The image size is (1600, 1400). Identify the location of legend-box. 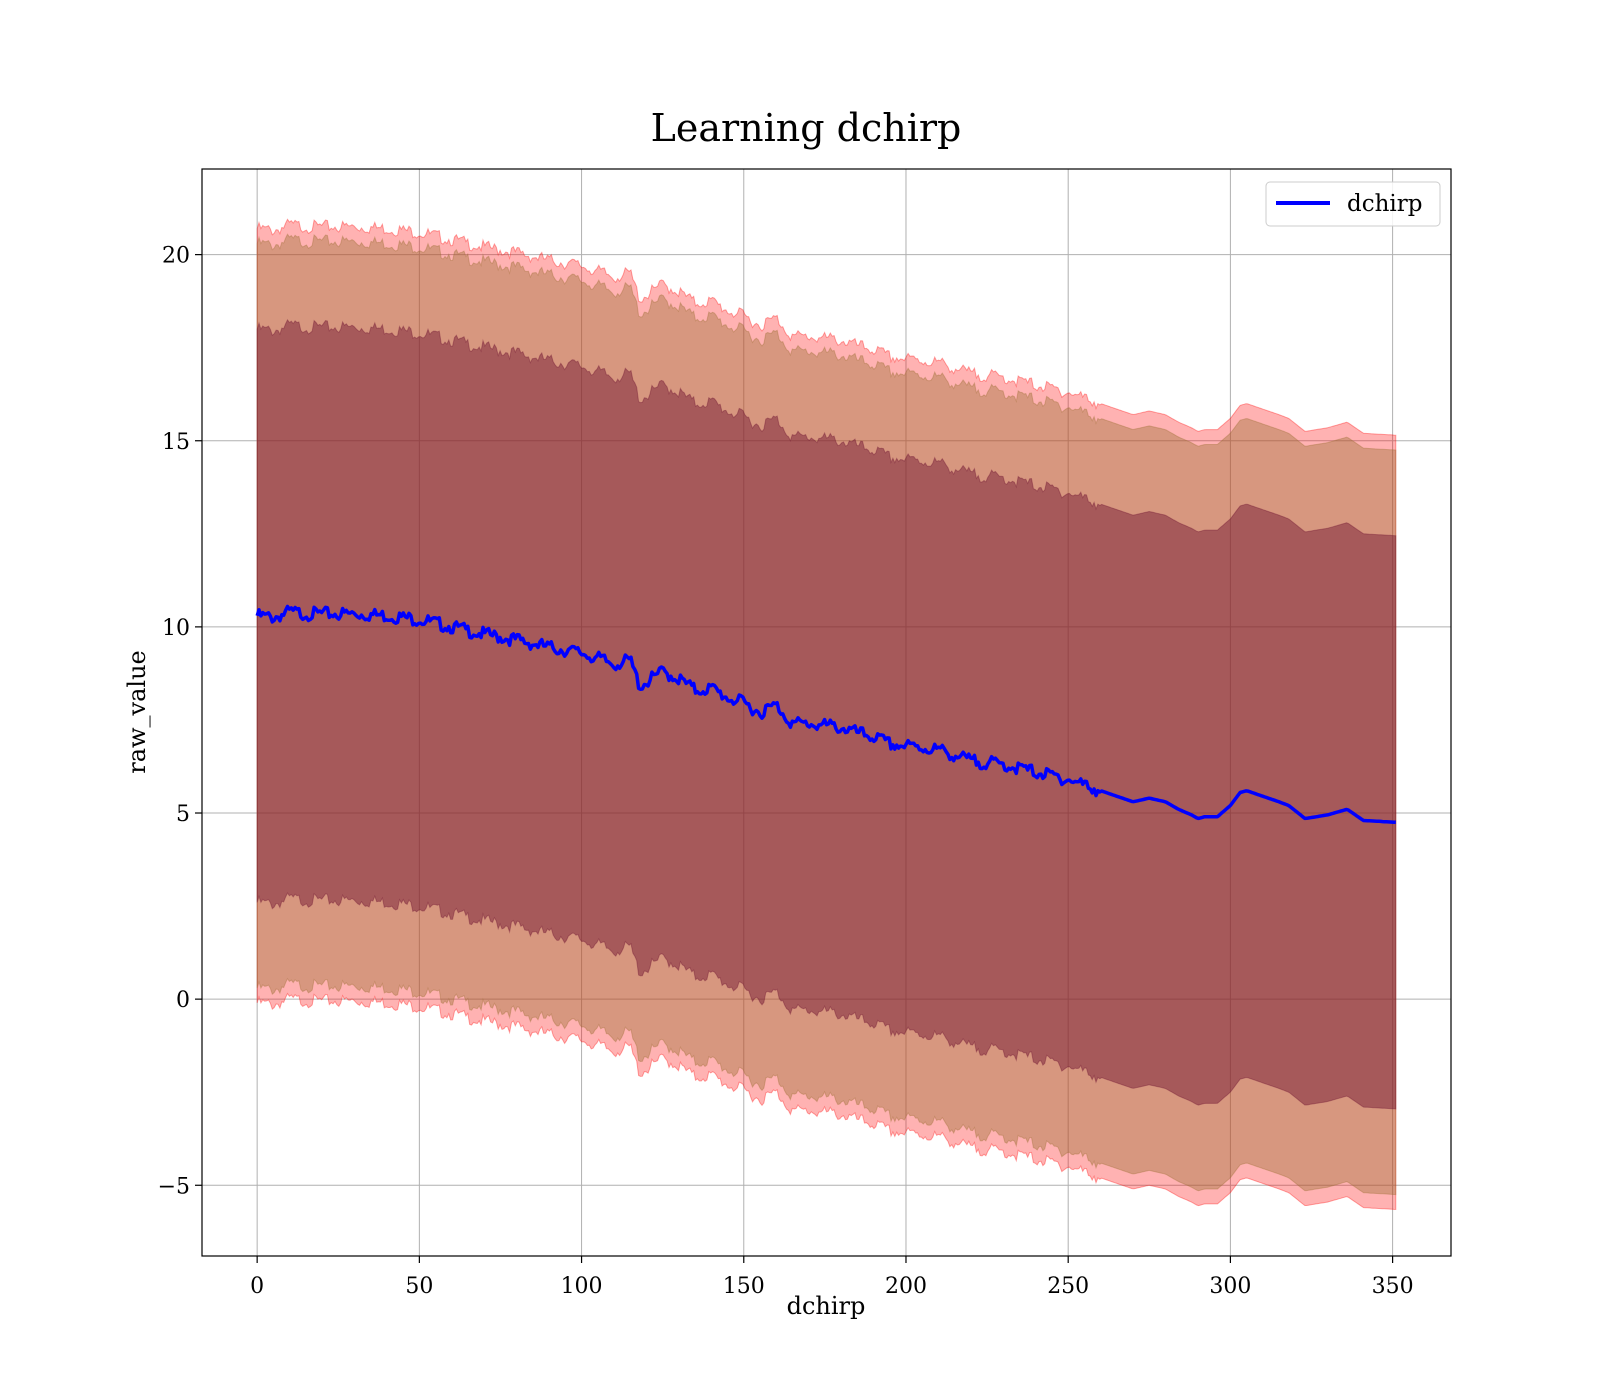
(1353, 204).